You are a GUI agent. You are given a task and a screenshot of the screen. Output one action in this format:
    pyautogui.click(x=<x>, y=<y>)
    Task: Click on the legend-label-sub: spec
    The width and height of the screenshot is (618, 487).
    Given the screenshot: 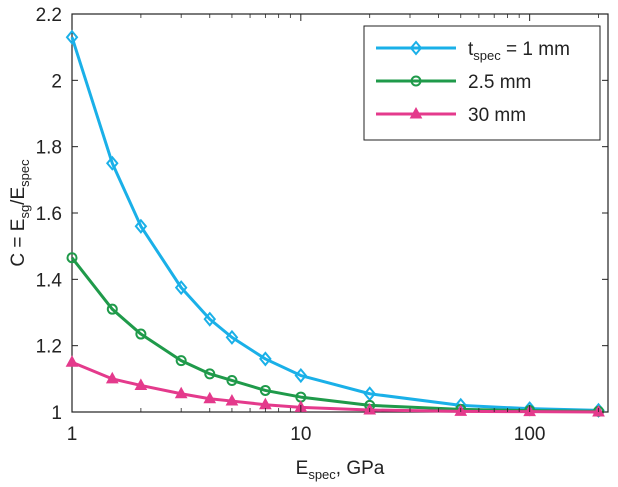 What is the action you would take?
    pyautogui.click(x=487, y=55)
    